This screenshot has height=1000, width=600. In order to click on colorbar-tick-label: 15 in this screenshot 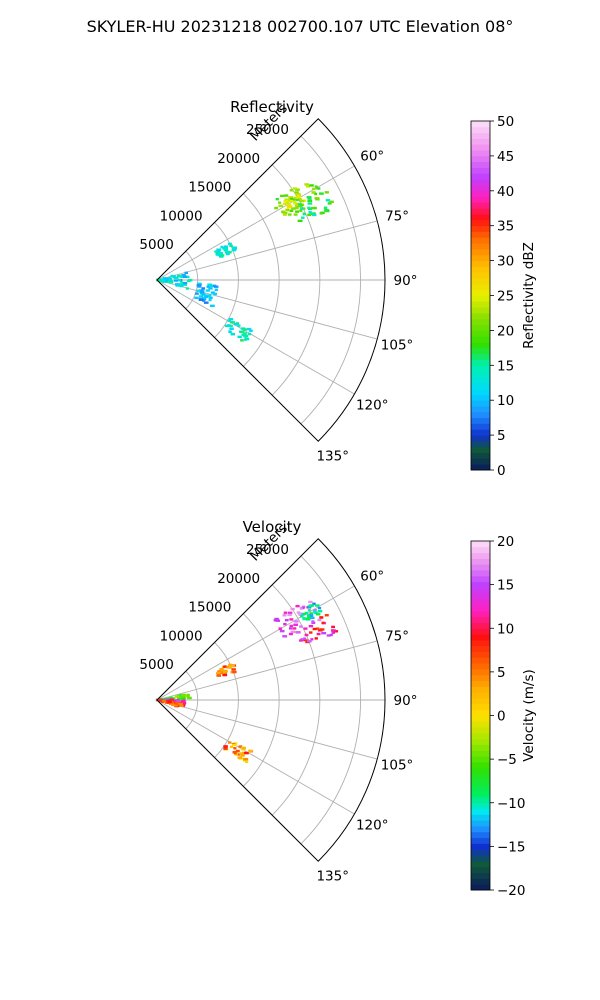, I will do `click(505, 366)`.